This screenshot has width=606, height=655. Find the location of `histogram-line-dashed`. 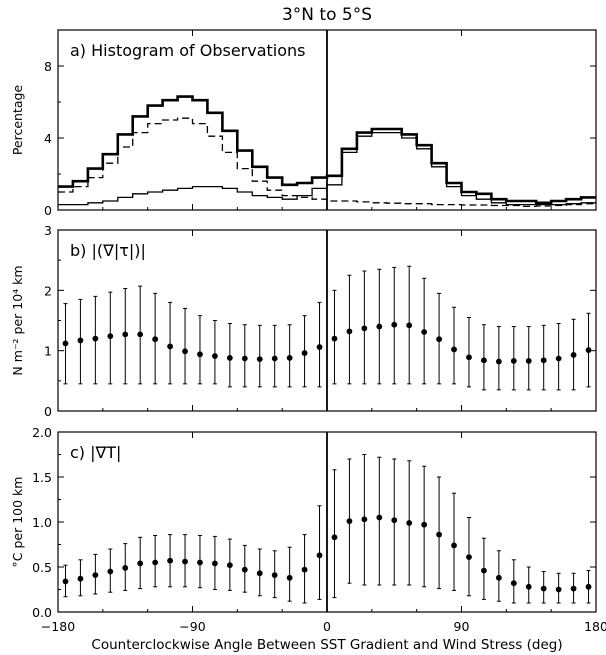

histogram-line-dashed is located at coordinates (327, 162).